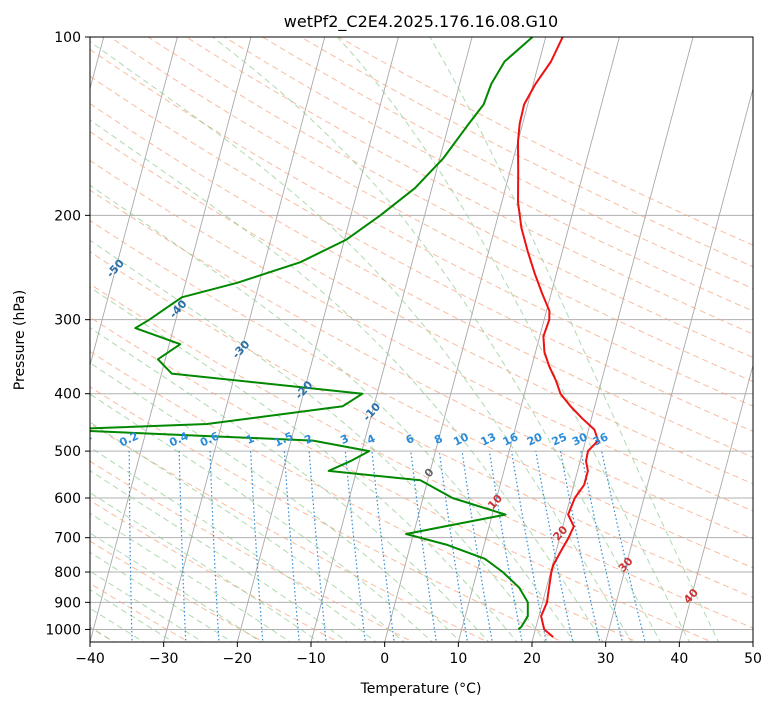  What do you see at coordinates (67, 573) in the screenshot?
I see `y-tick-label: 800` at bounding box center [67, 573].